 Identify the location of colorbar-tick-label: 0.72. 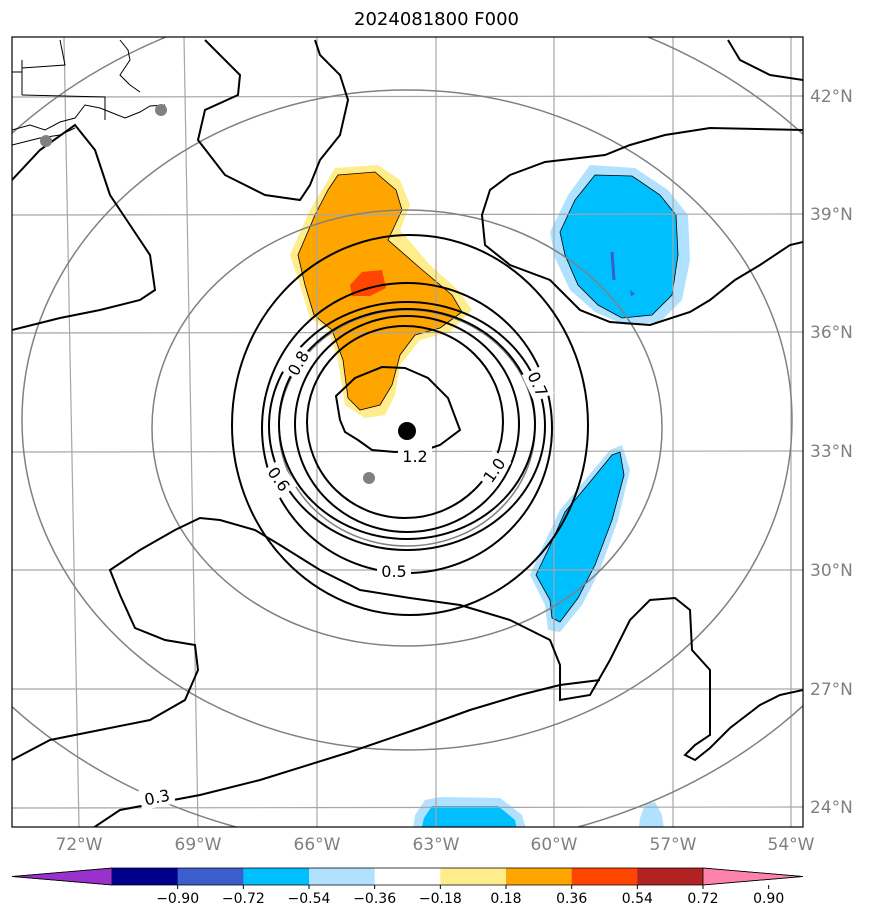
(702, 899).